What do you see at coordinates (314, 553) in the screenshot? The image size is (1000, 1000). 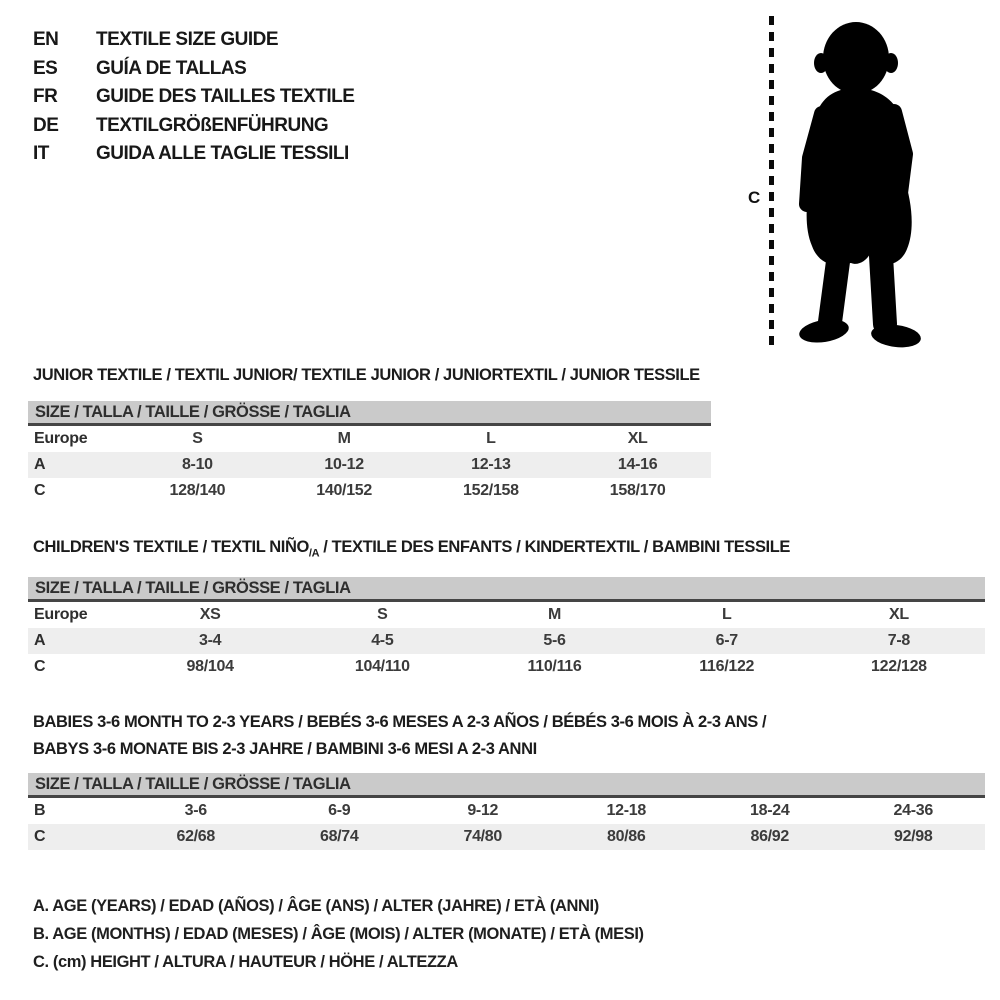 I see `section-title-subscript: /A` at bounding box center [314, 553].